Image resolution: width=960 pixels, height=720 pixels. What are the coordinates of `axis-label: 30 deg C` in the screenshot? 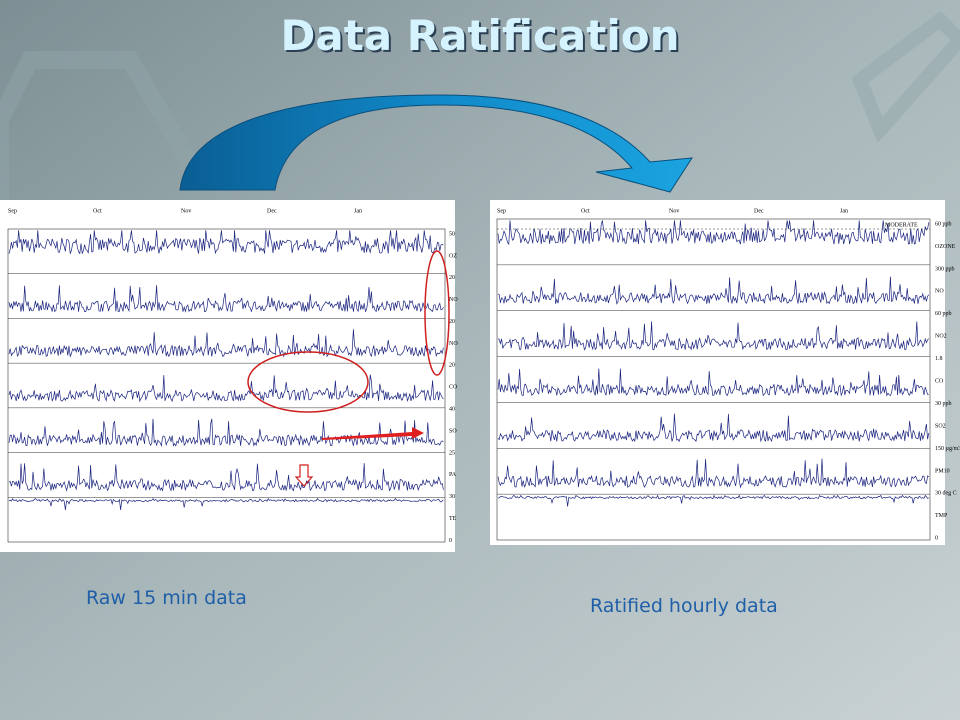 It's located at (946, 494).